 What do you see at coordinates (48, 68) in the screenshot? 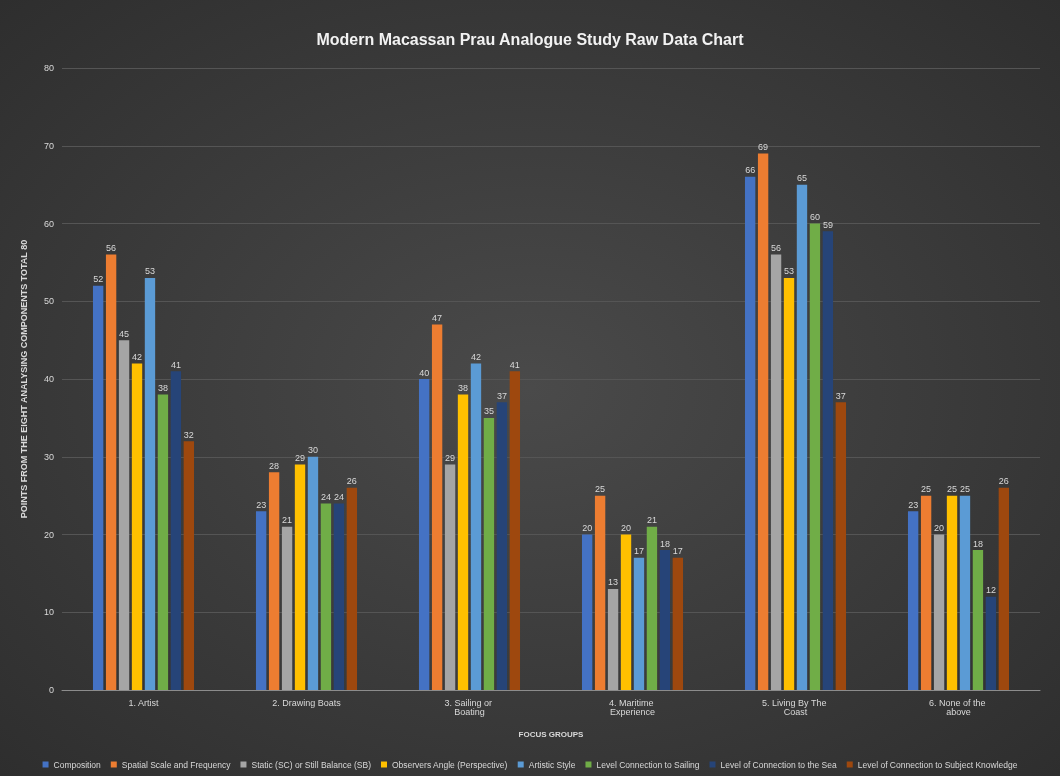
I see `y-tick-label: 80` at bounding box center [48, 68].